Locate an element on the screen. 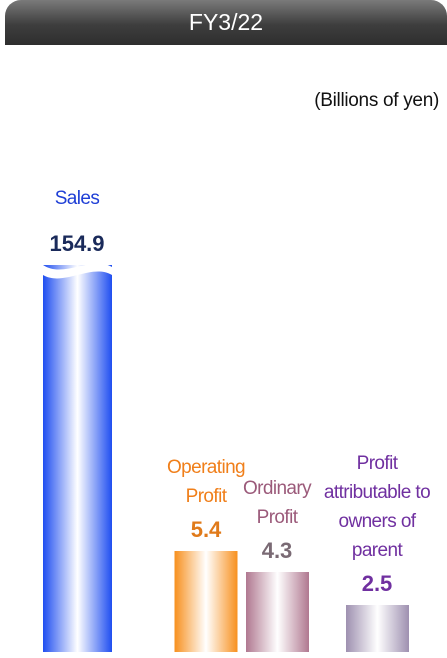  value-label: 5.4 is located at coordinates (206, 530).